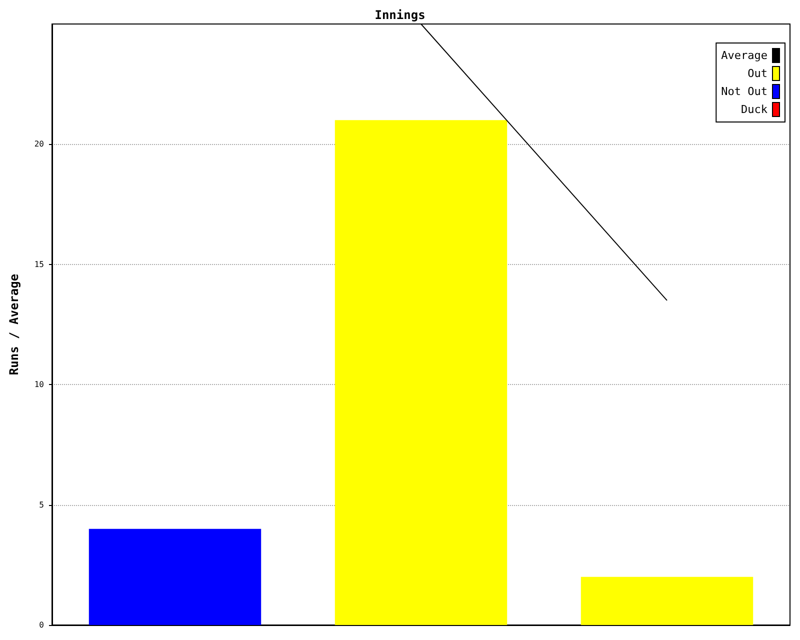 The image size is (800, 640). Describe the element at coordinates (400, 15) in the screenshot. I see `chart-title: Innings` at that location.